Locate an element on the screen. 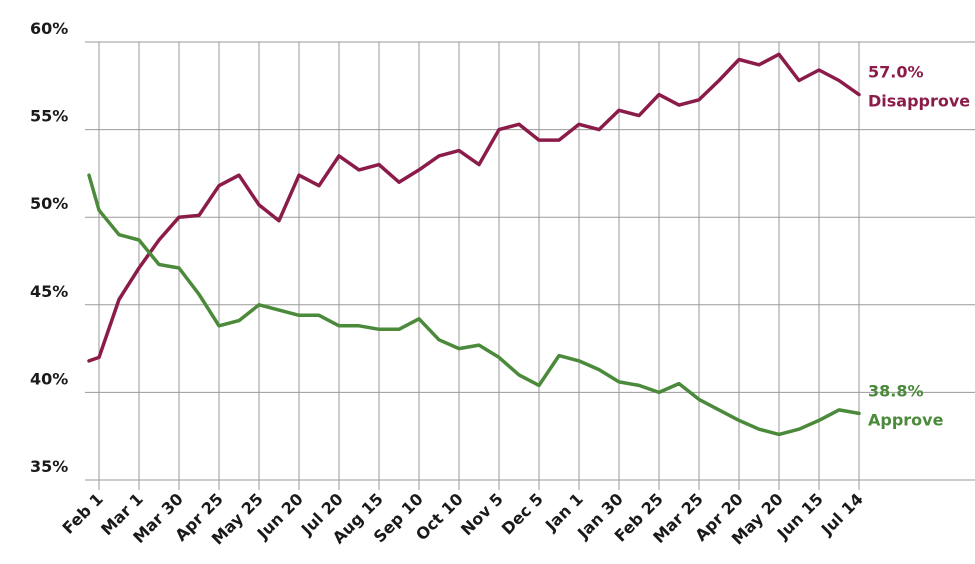 This screenshot has width=975, height=564. x-tick-label: Jul 14 is located at coordinates (842, 514).